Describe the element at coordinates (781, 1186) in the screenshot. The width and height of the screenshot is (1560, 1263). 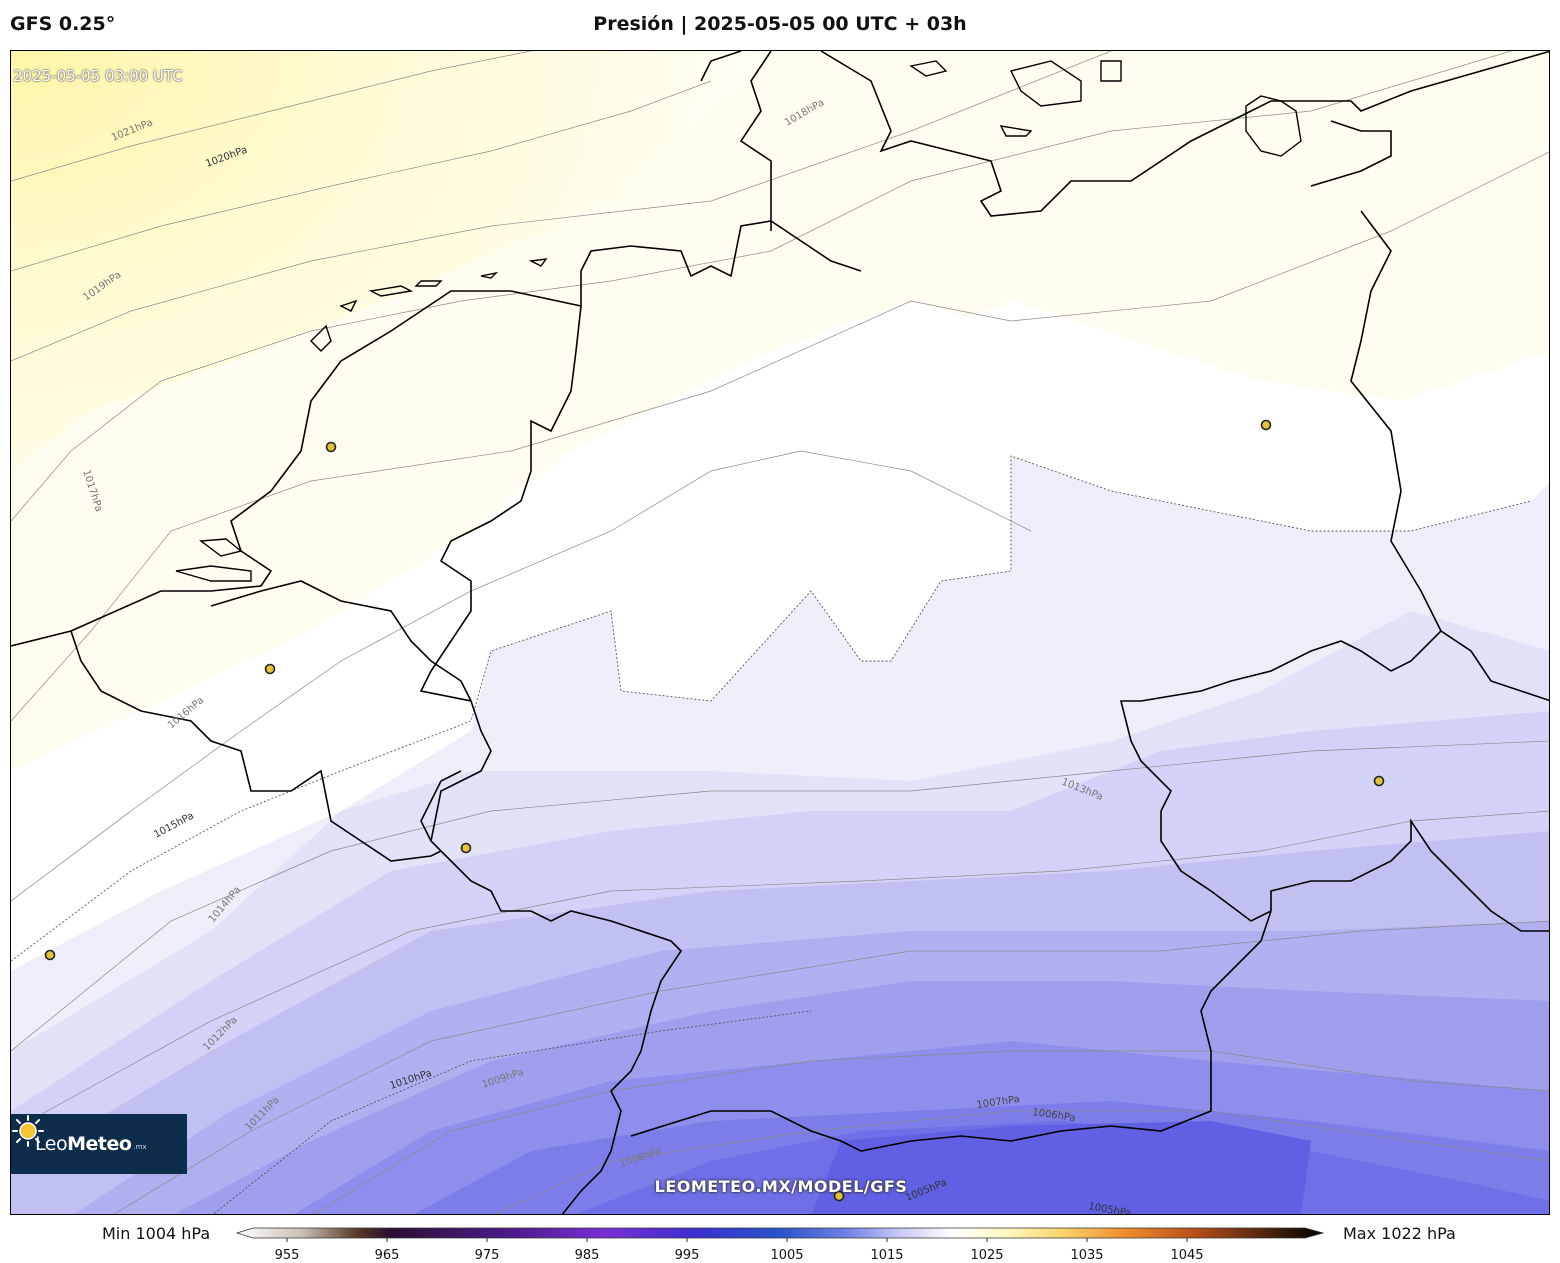
I see `watermark: LEOMETEO.MX/MODEL/GFS` at that location.